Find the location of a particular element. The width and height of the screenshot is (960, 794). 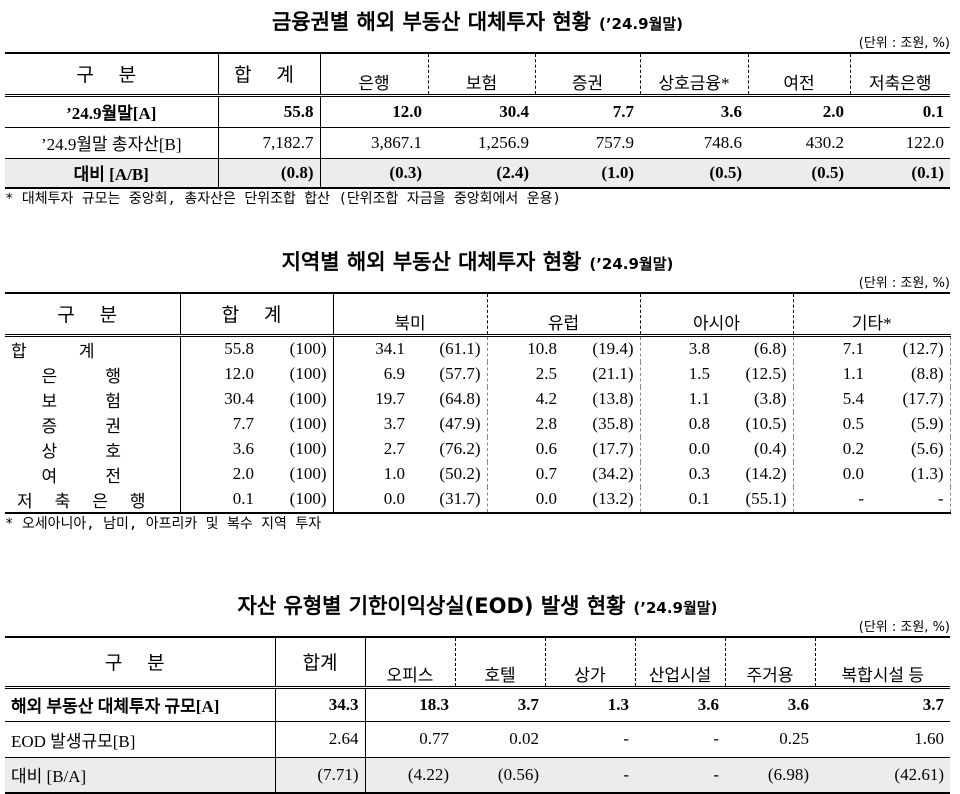

title-date: (’24.9월말) is located at coordinates (675, 608).